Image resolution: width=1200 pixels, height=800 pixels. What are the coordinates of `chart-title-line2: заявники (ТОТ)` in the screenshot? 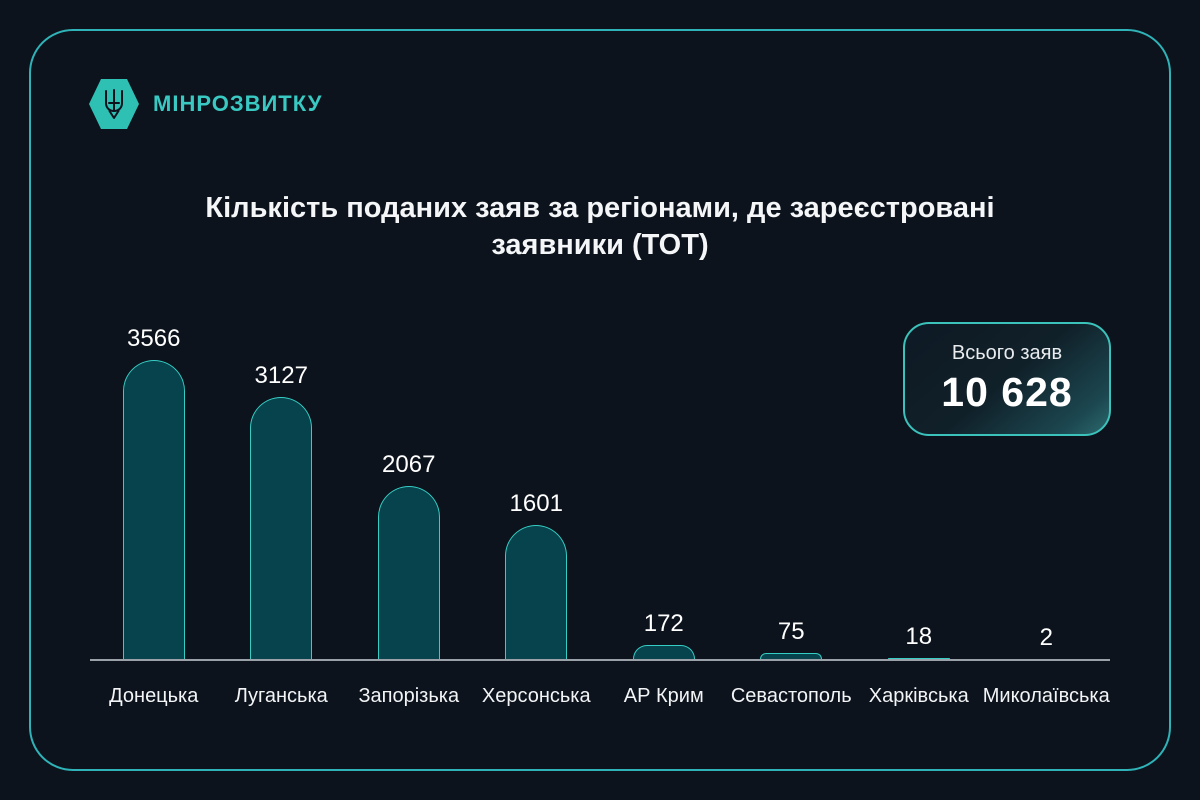 It's located at (600, 245).